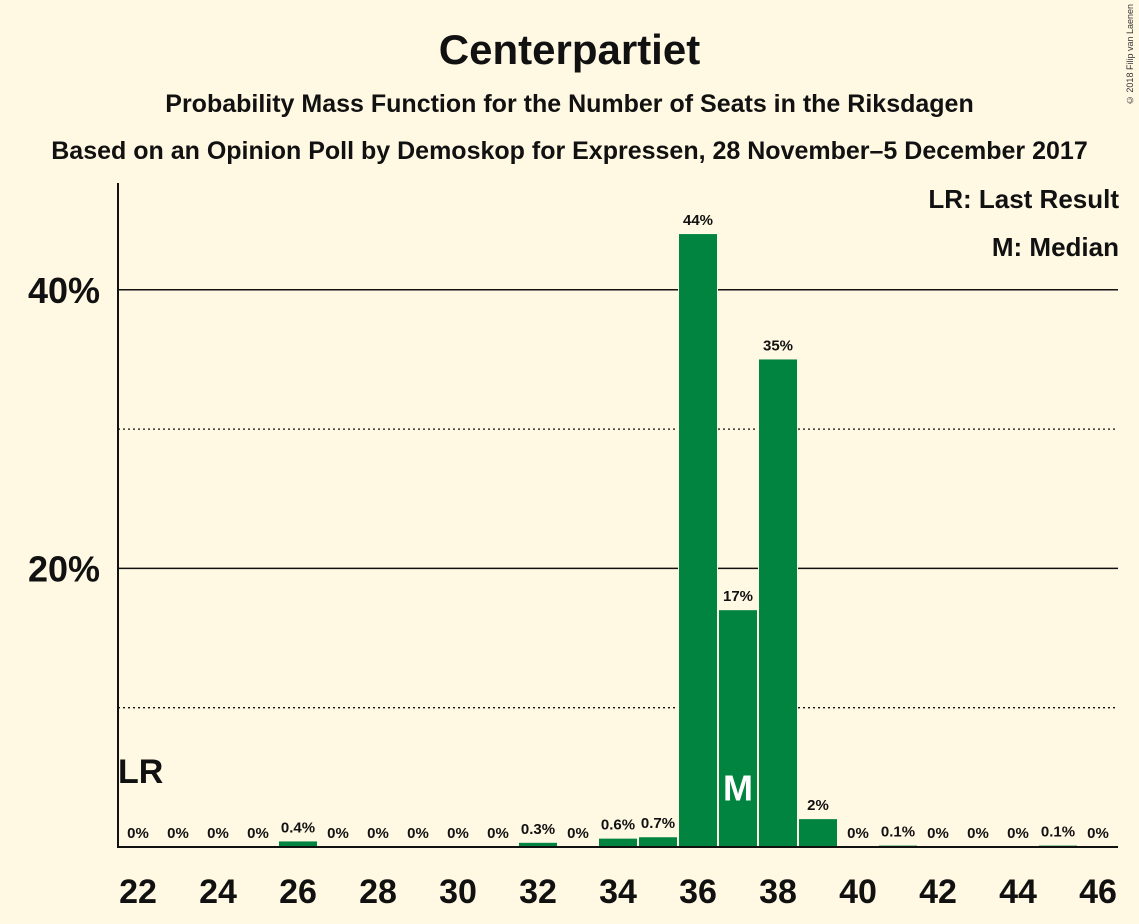 The image size is (1139, 924). I want to click on last-result-marker: LR, so click(140, 772).